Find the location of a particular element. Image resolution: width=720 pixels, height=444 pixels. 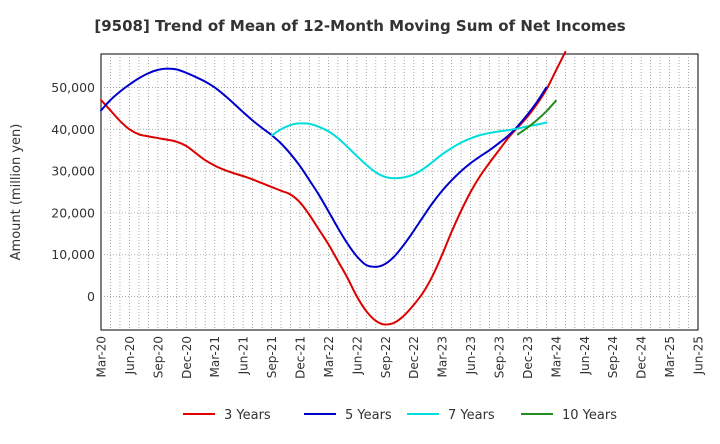

legend: 3 Years 5 Years 7 Years 10 Years is located at coordinates (400, 415).